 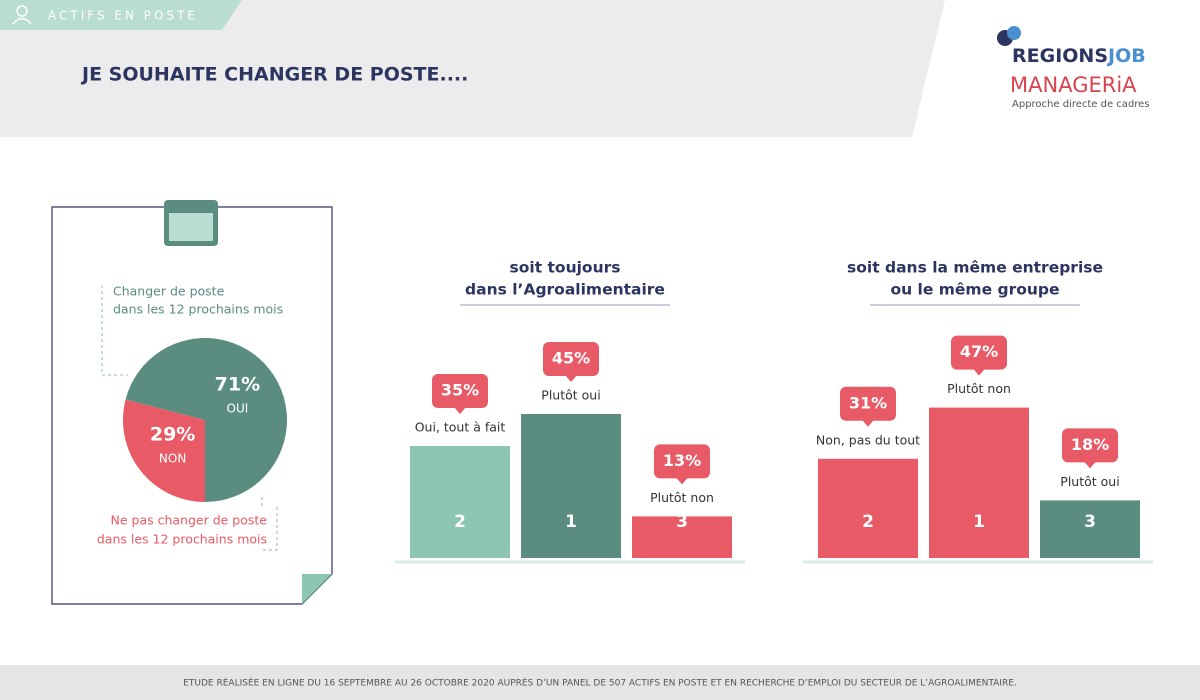 I want to click on tag-bg, so click(x=121, y=15).